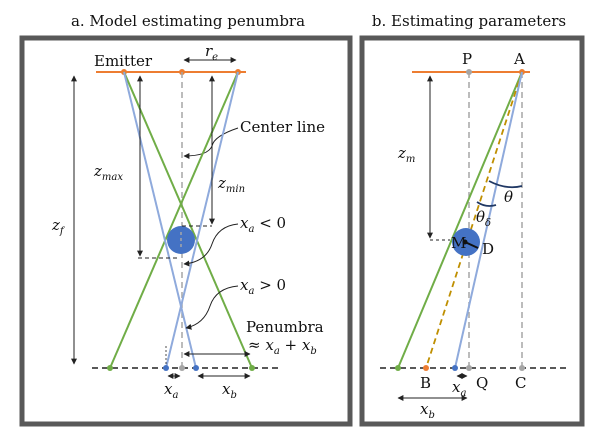 The height and width of the screenshot is (432, 589). What do you see at coordinates (182, 368) in the screenshot?
I see `ground-point-center` at bounding box center [182, 368].